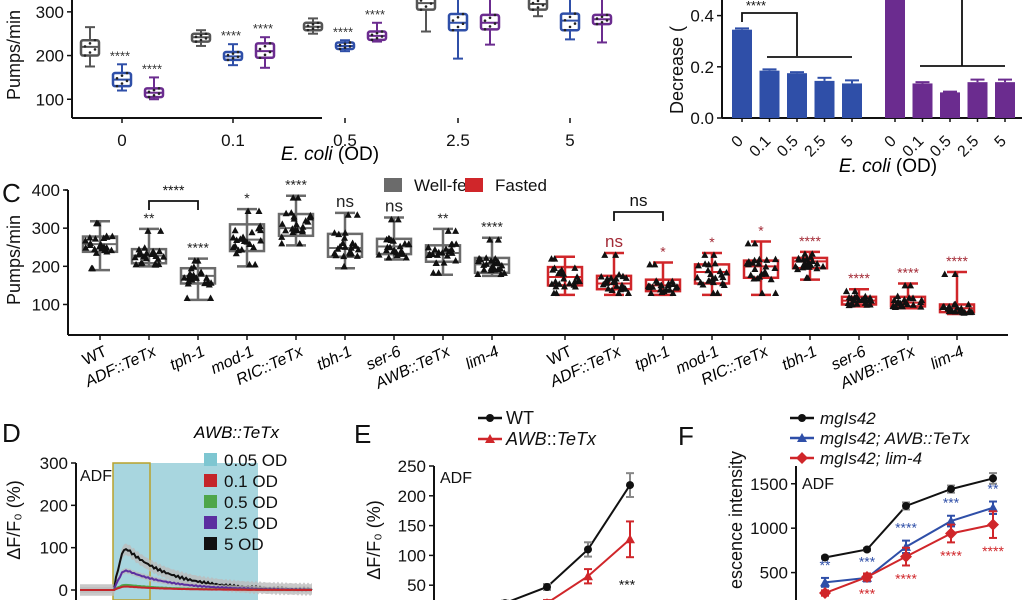 The width and height of the screenshot is (1024, 600). Describe the element at coordinates (212, 432) in the screenshot. I see `legend-title-part: AWB` at that location.